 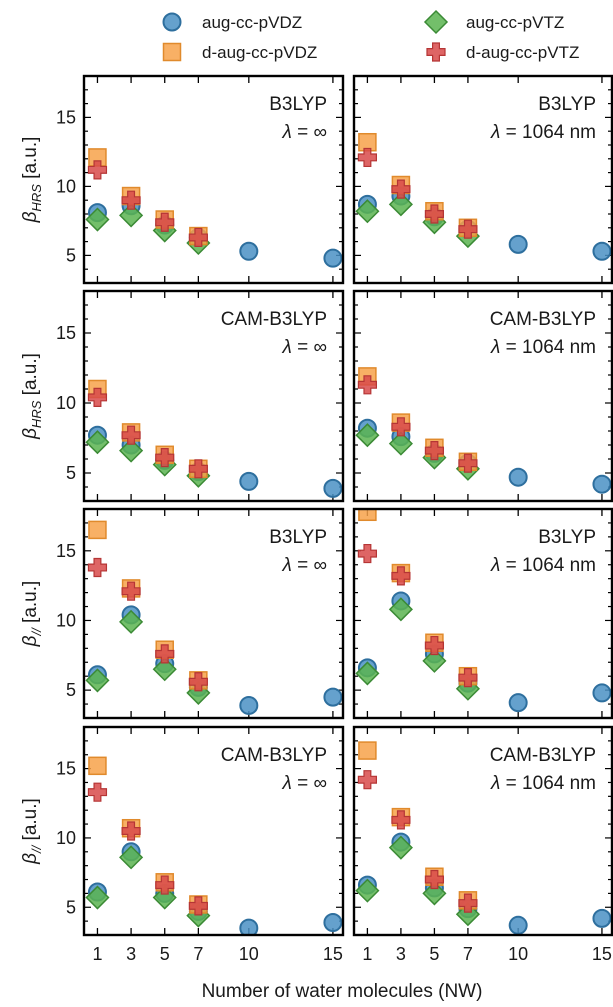 What do you see at coordinates (468, 954) in the screenshot?
I see `x-tick-label: 7` at bounding box center [468, 954].